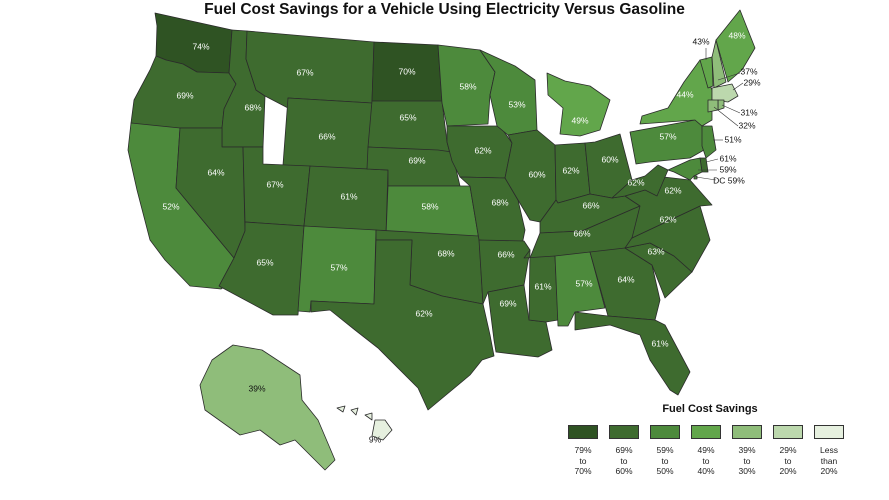  What do you see at coordinates (695, 177) in the screenshot?
I see `state-dc` at bounding box center [695, 177].